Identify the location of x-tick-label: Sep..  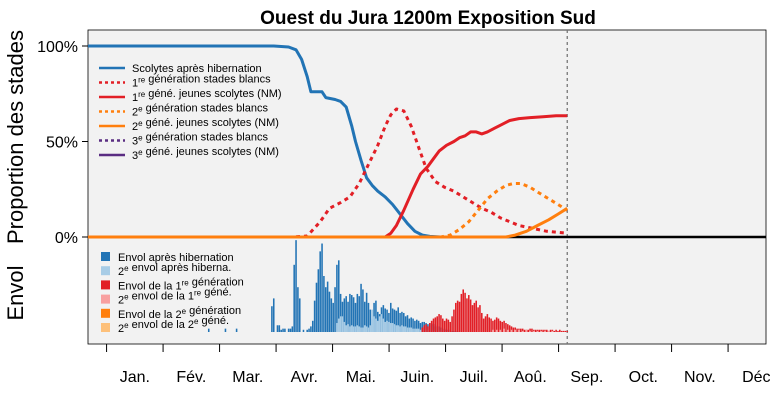
(586, 377).